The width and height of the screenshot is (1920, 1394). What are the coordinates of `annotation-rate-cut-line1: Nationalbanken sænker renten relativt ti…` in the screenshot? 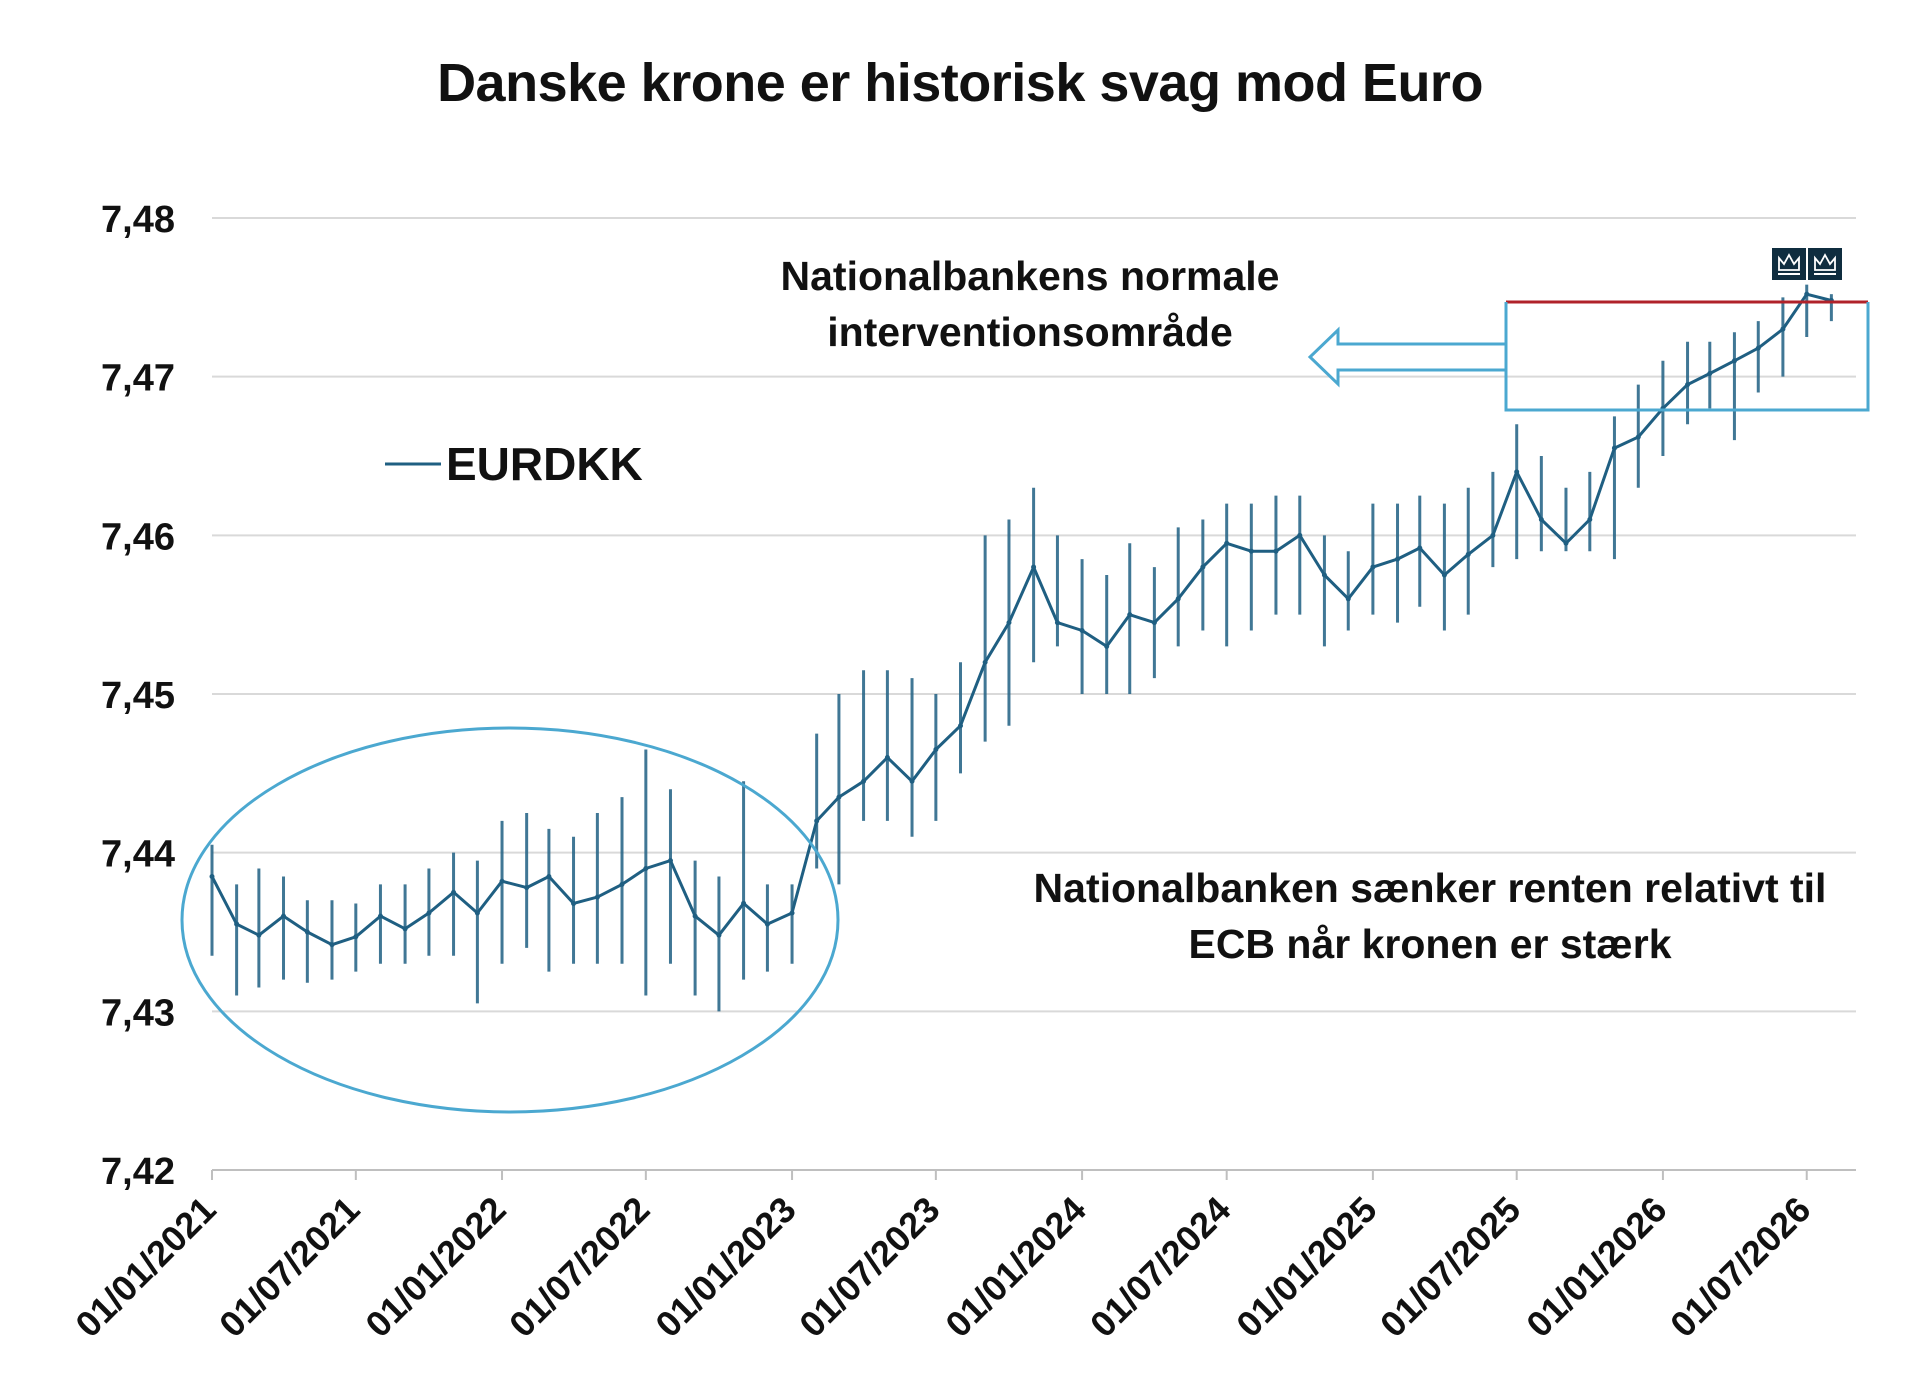 It's located at (1430, 888).